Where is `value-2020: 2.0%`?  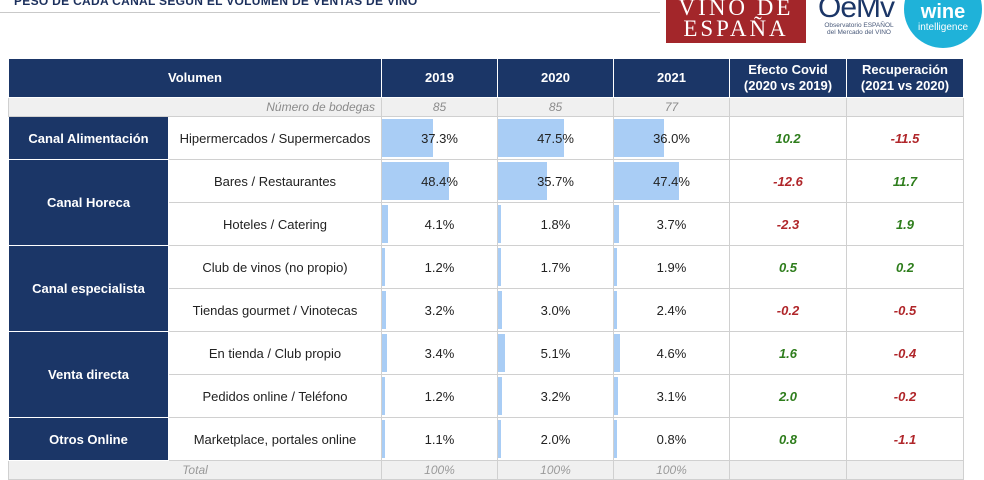 value-2020: 2.0% is located at coordinates (555, 439).